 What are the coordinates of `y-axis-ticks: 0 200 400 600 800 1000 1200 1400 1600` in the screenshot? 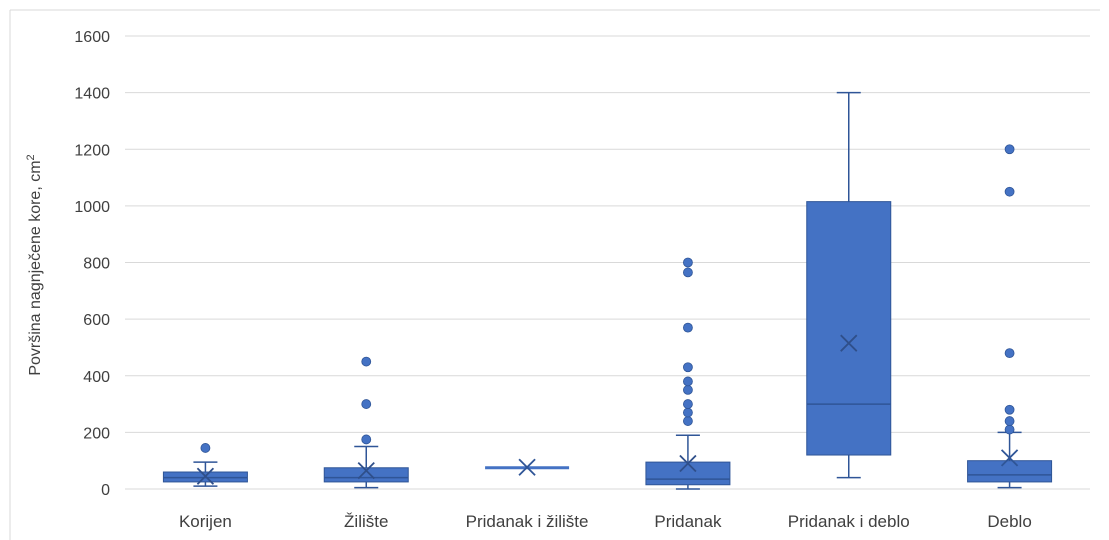 It's located at (92, 264).